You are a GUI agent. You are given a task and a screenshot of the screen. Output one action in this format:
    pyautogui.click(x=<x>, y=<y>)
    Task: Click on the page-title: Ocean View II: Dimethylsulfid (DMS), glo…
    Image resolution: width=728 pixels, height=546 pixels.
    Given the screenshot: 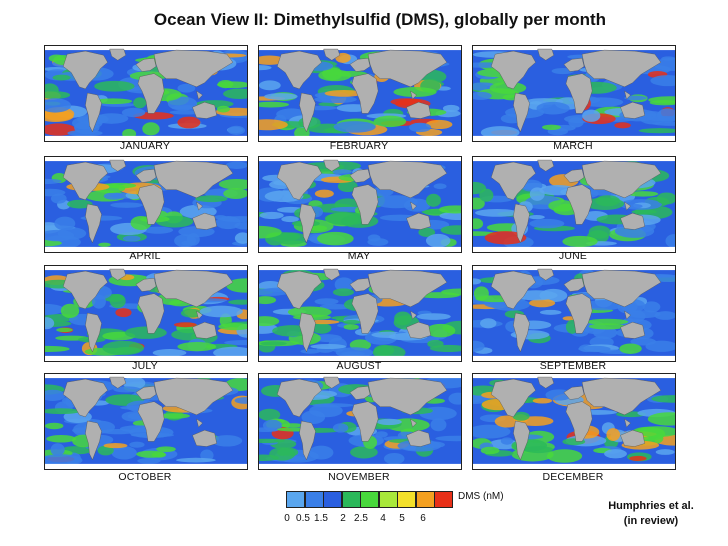 What is the action you would take?
    pyautogui.click(x=380, y=19)
    